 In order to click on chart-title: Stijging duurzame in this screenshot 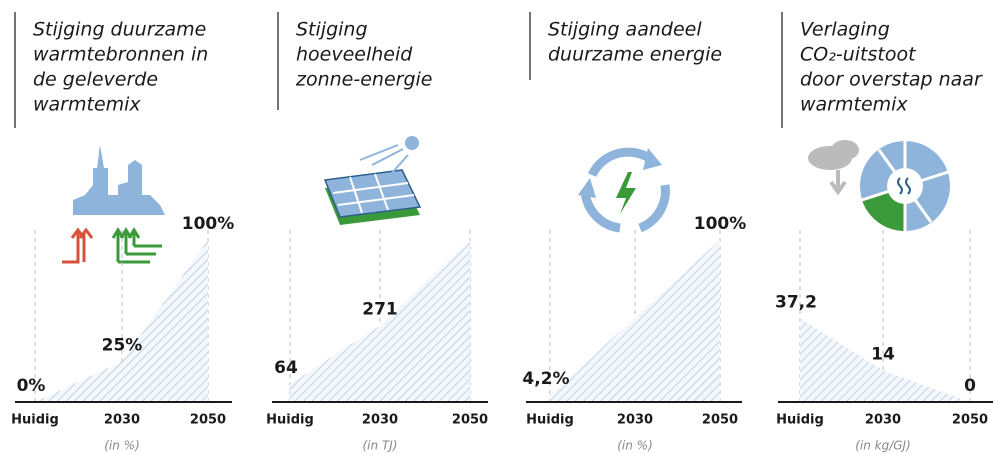, I will do `click(119, 30)`.